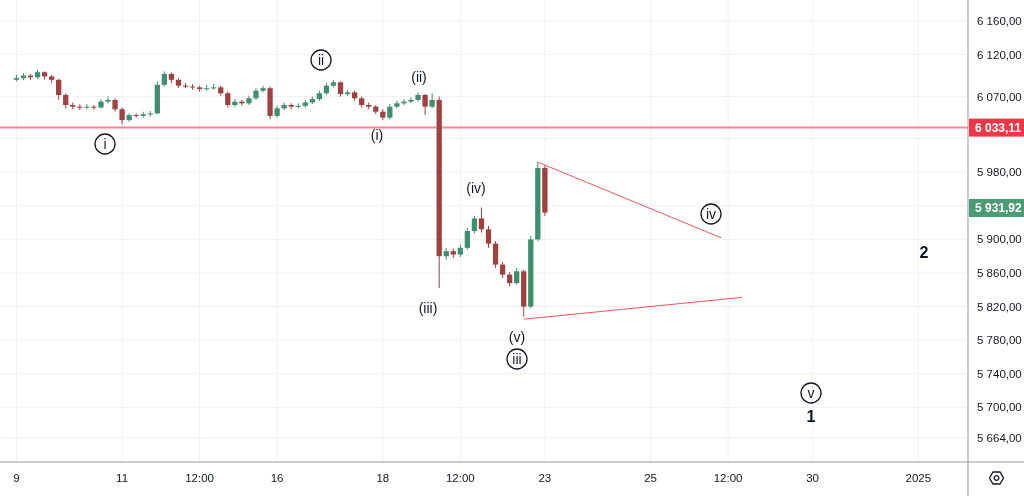  I want to click on annotation: (i), so click(377, 135).